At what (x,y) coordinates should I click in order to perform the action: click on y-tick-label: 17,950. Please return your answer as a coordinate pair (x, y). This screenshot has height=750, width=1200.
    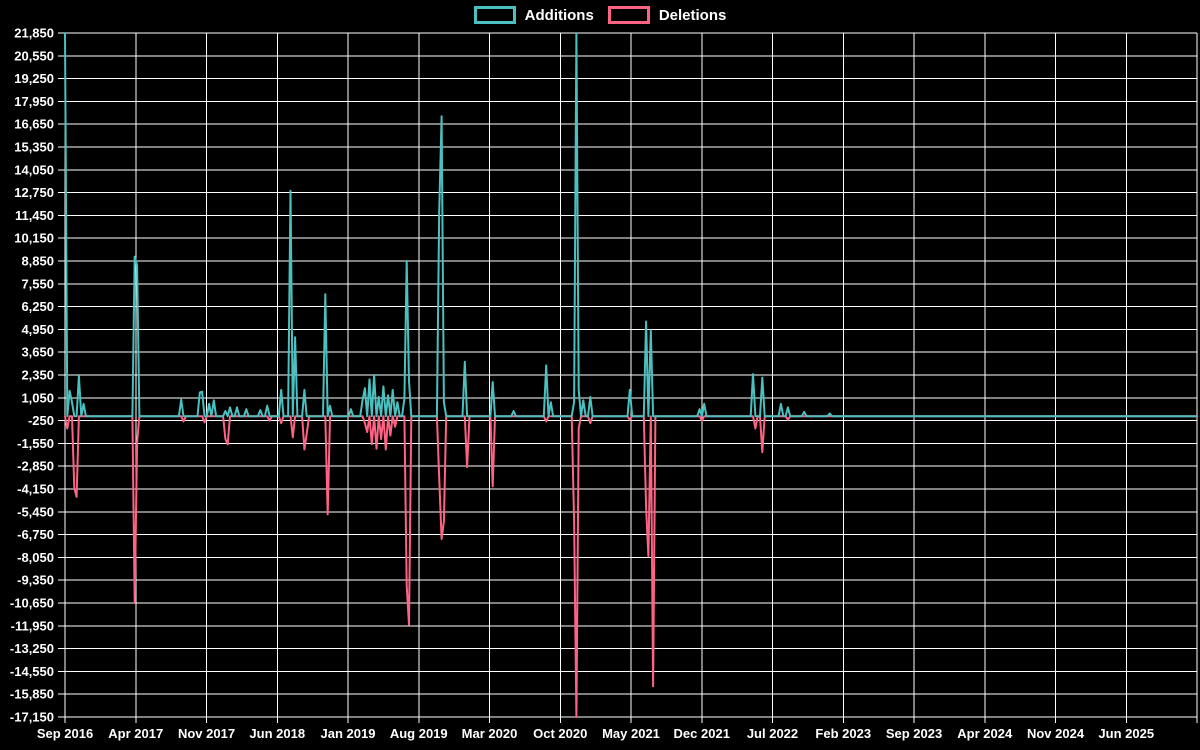
    Looking at the image, I should click on (34, 101).